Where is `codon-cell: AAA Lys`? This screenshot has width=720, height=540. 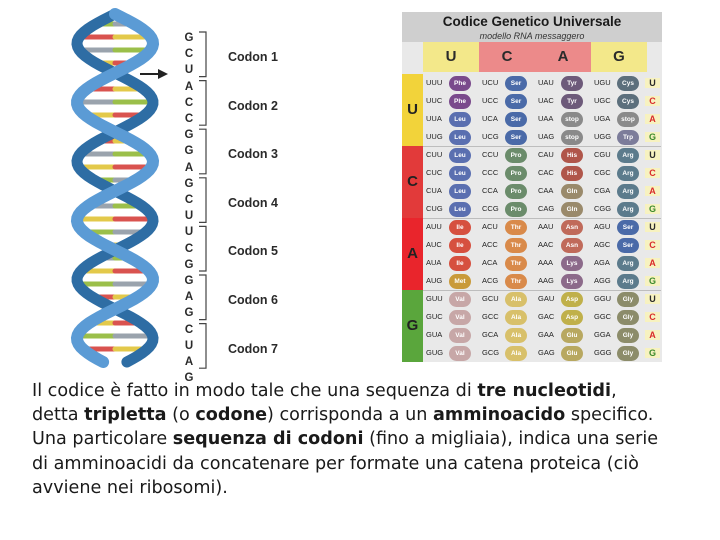 codon-cell: AAA Lys is located at coordinates (563, 263).